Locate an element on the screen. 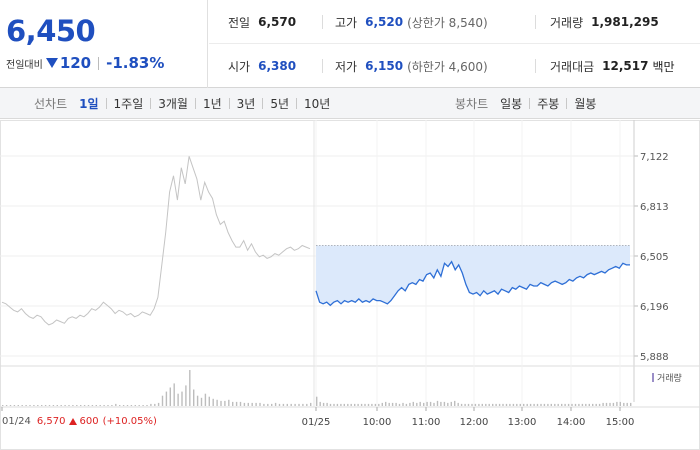  stat-value: 6,380 is located at coordinates (277, 66).